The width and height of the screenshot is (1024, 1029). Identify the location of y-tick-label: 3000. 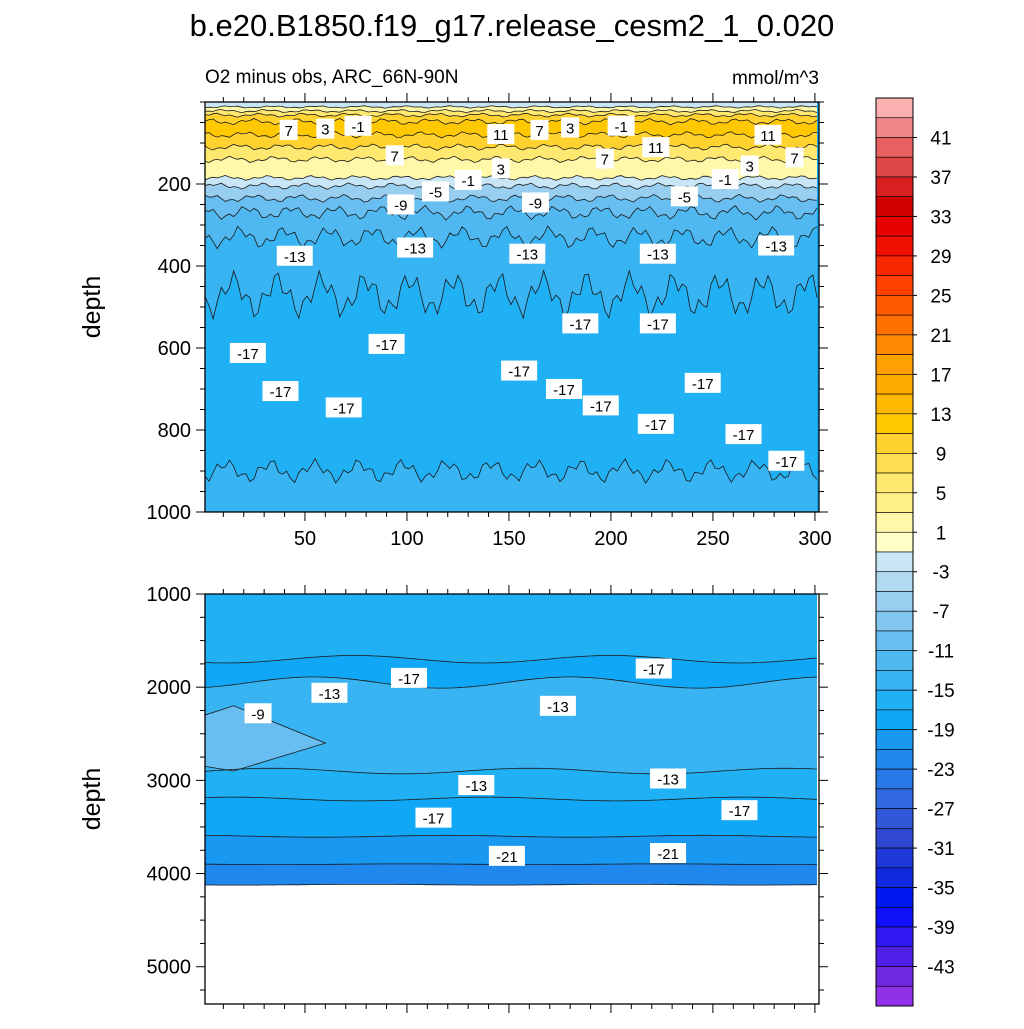
(169, 781).